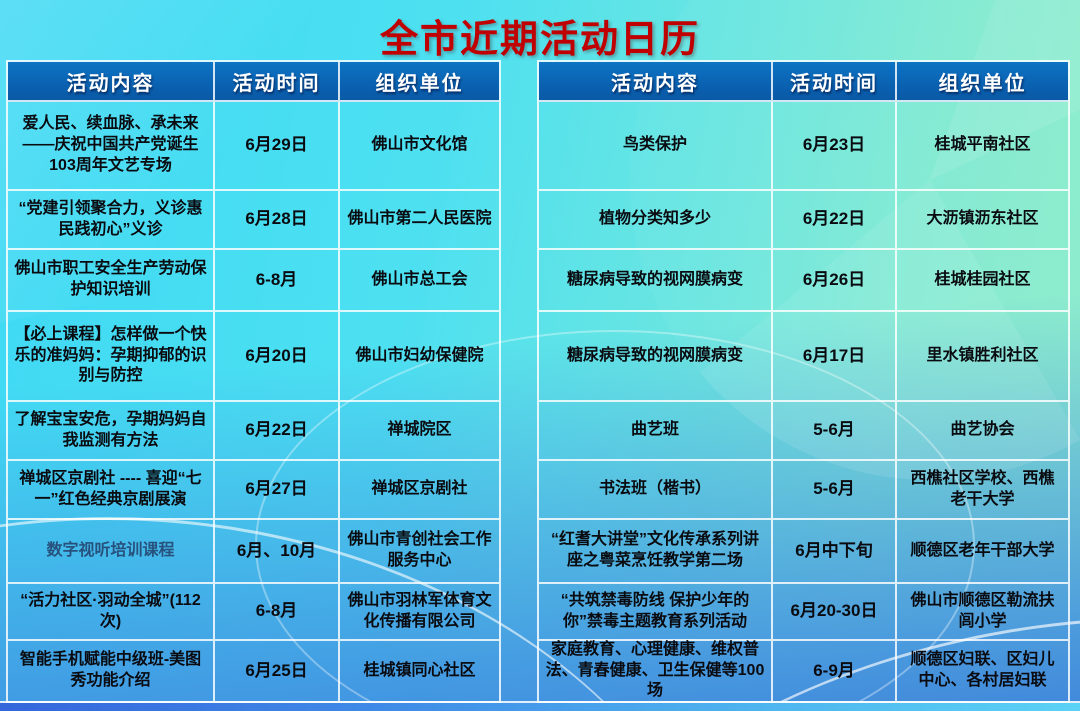 This screenshot has width=1080, height=711. What do you see at coordinates (277, 220) in the screenshot?
I see `activity-time-cell: 6月28日` at bounding box center [277, 220].